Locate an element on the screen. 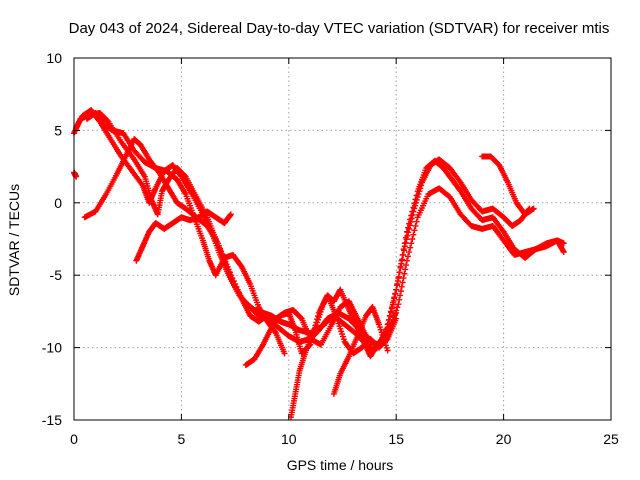 The height and width of the screenshot is (480, 640). x-tick-label: 5 is located at coordinates (182, 439).